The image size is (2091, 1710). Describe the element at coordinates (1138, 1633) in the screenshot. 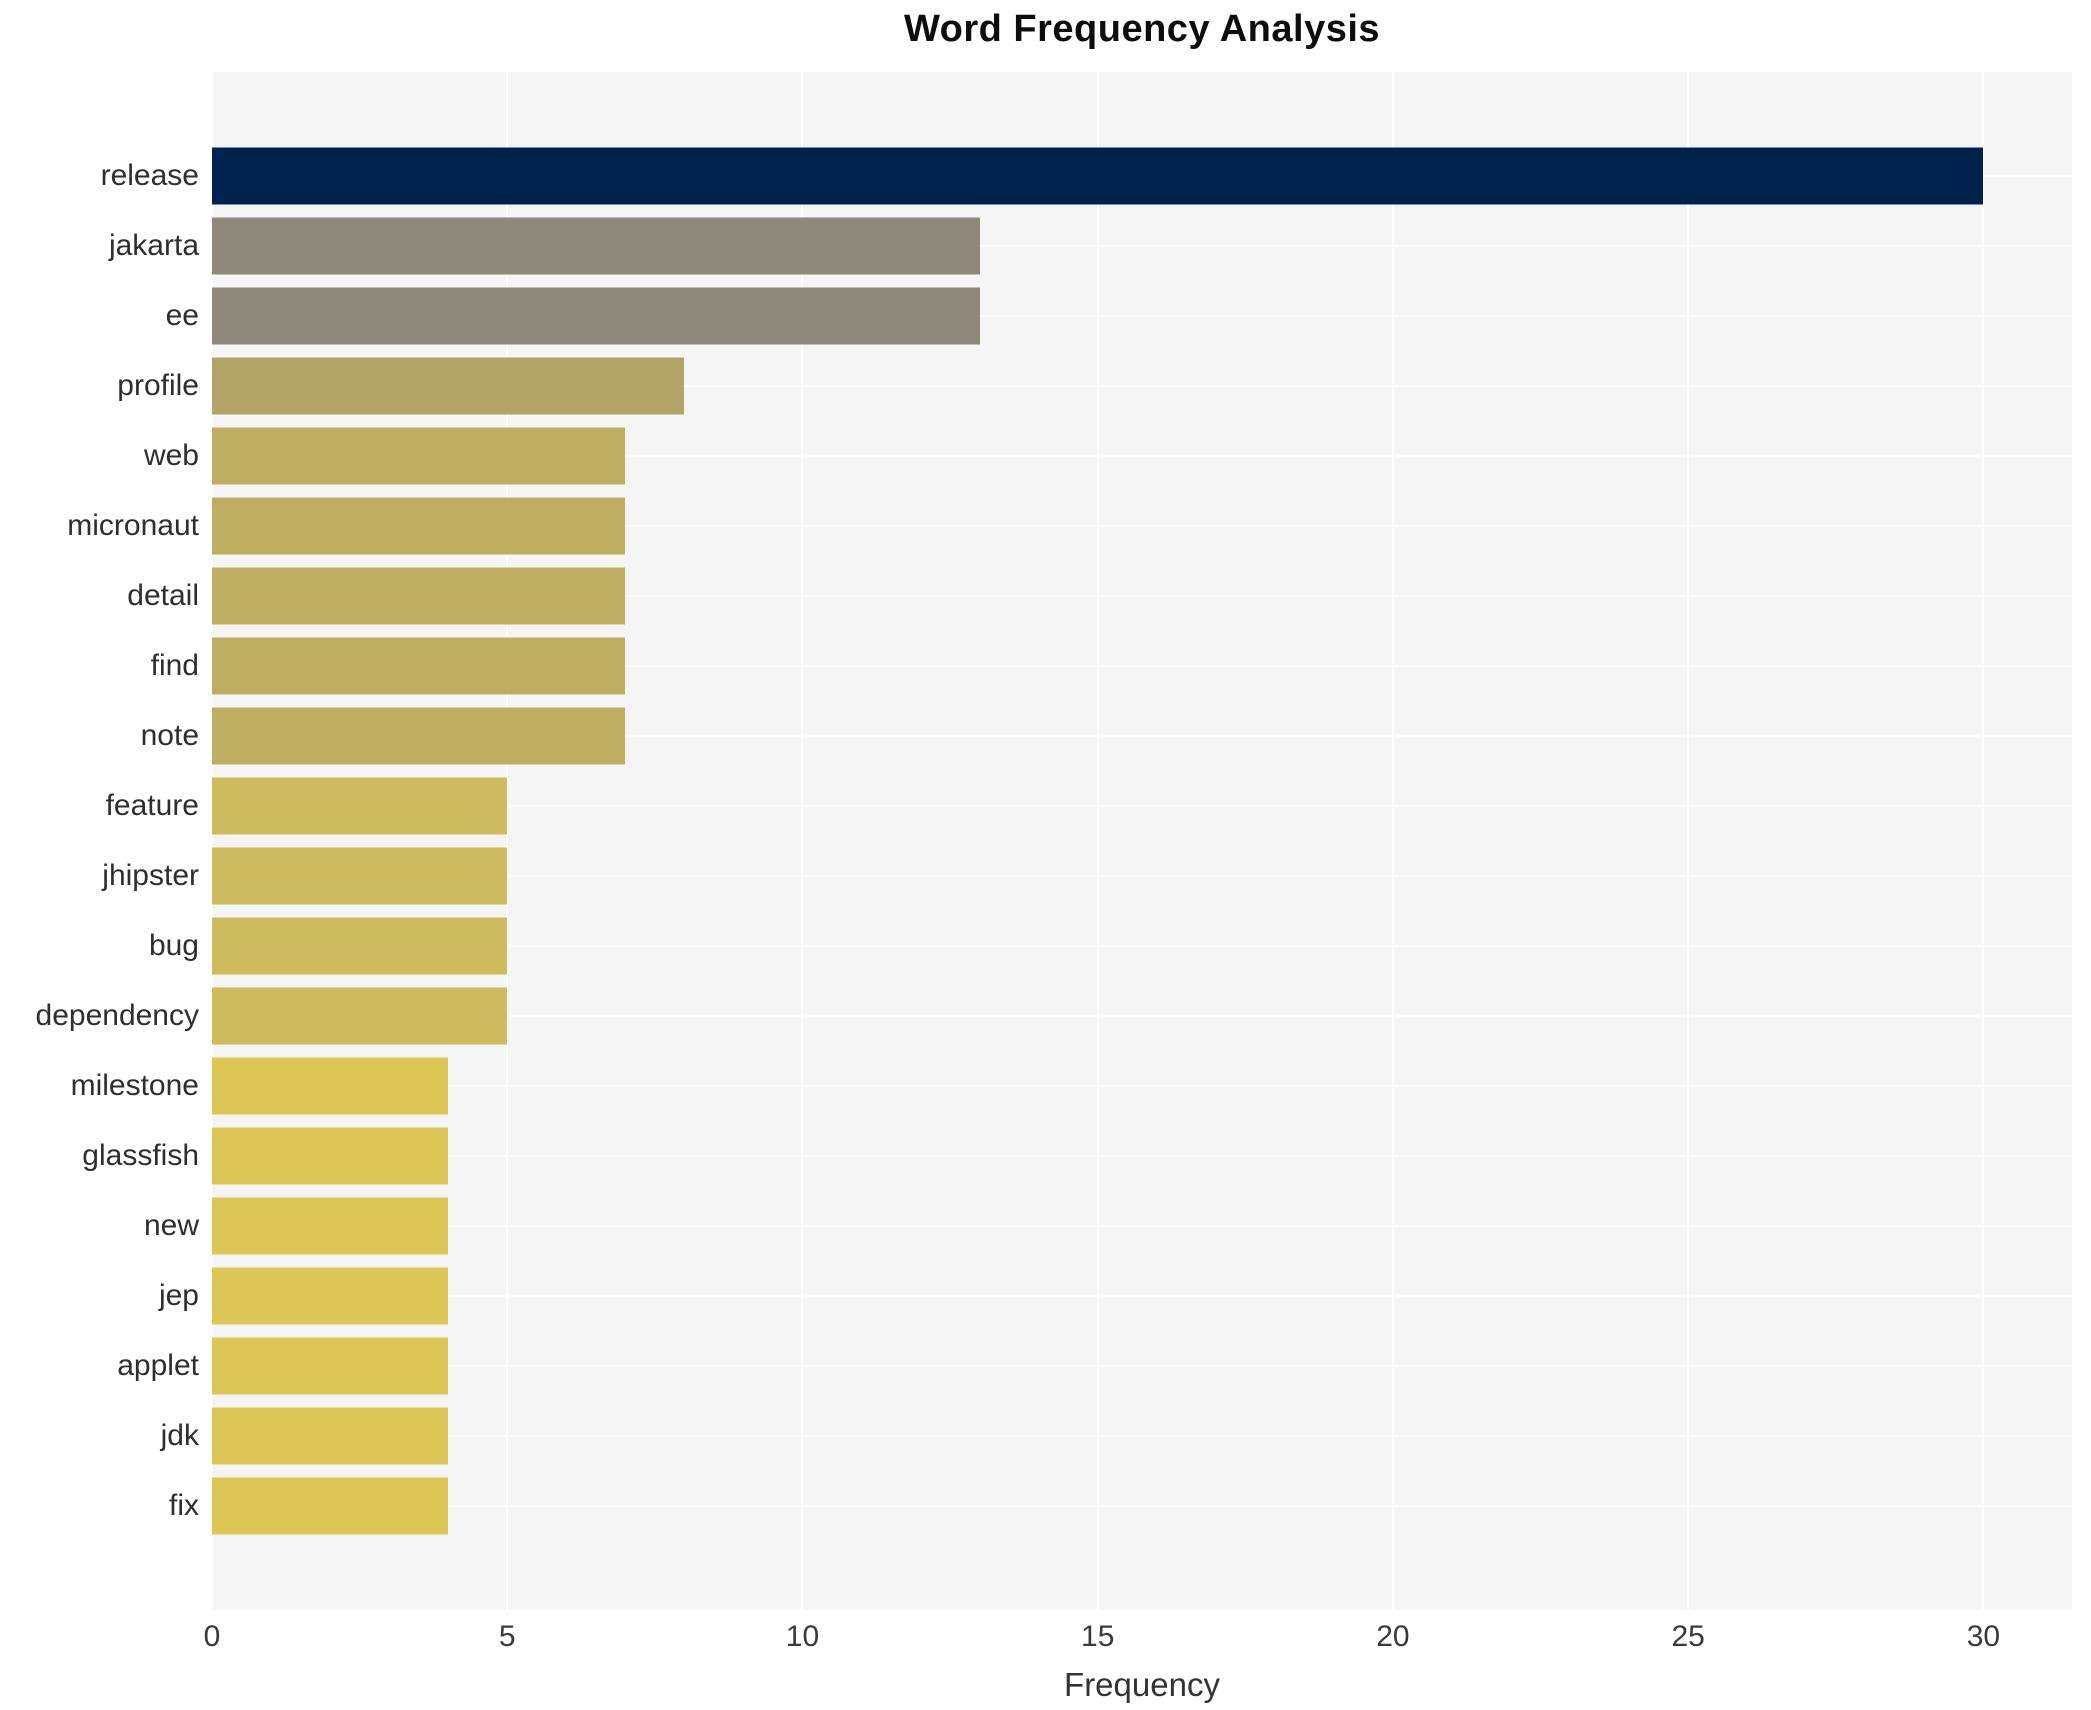

I see `x-axis-ticks: 0 5 10 15 20 25 30` at that location.